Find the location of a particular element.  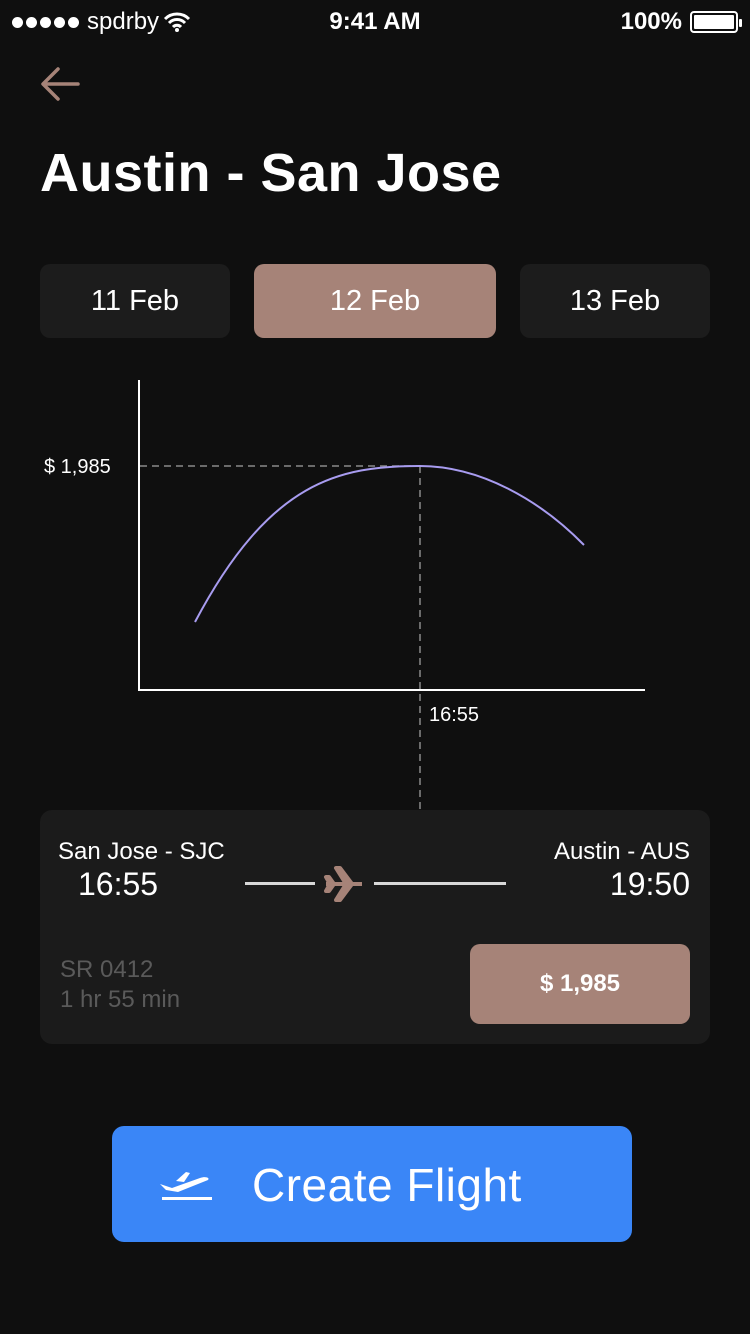

create-flight-label: Create Flight is located at coordinates (387, 1185).